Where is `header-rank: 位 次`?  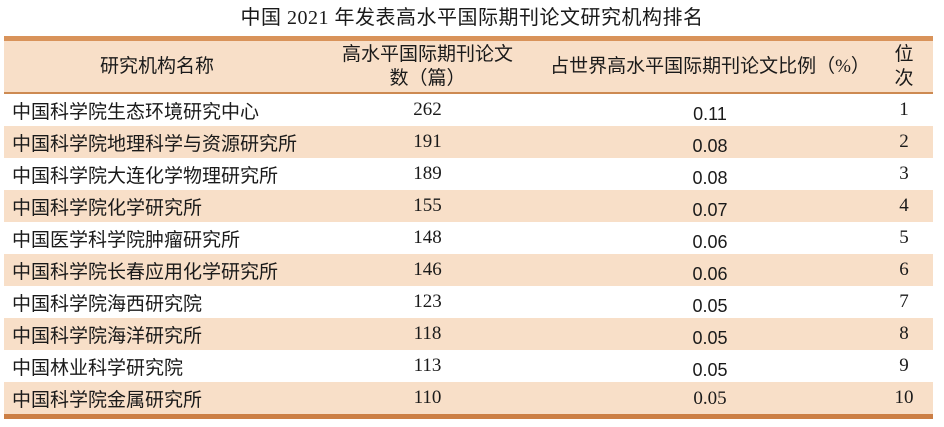 header-rank: 位 次 is located at coordinates (904, 66).